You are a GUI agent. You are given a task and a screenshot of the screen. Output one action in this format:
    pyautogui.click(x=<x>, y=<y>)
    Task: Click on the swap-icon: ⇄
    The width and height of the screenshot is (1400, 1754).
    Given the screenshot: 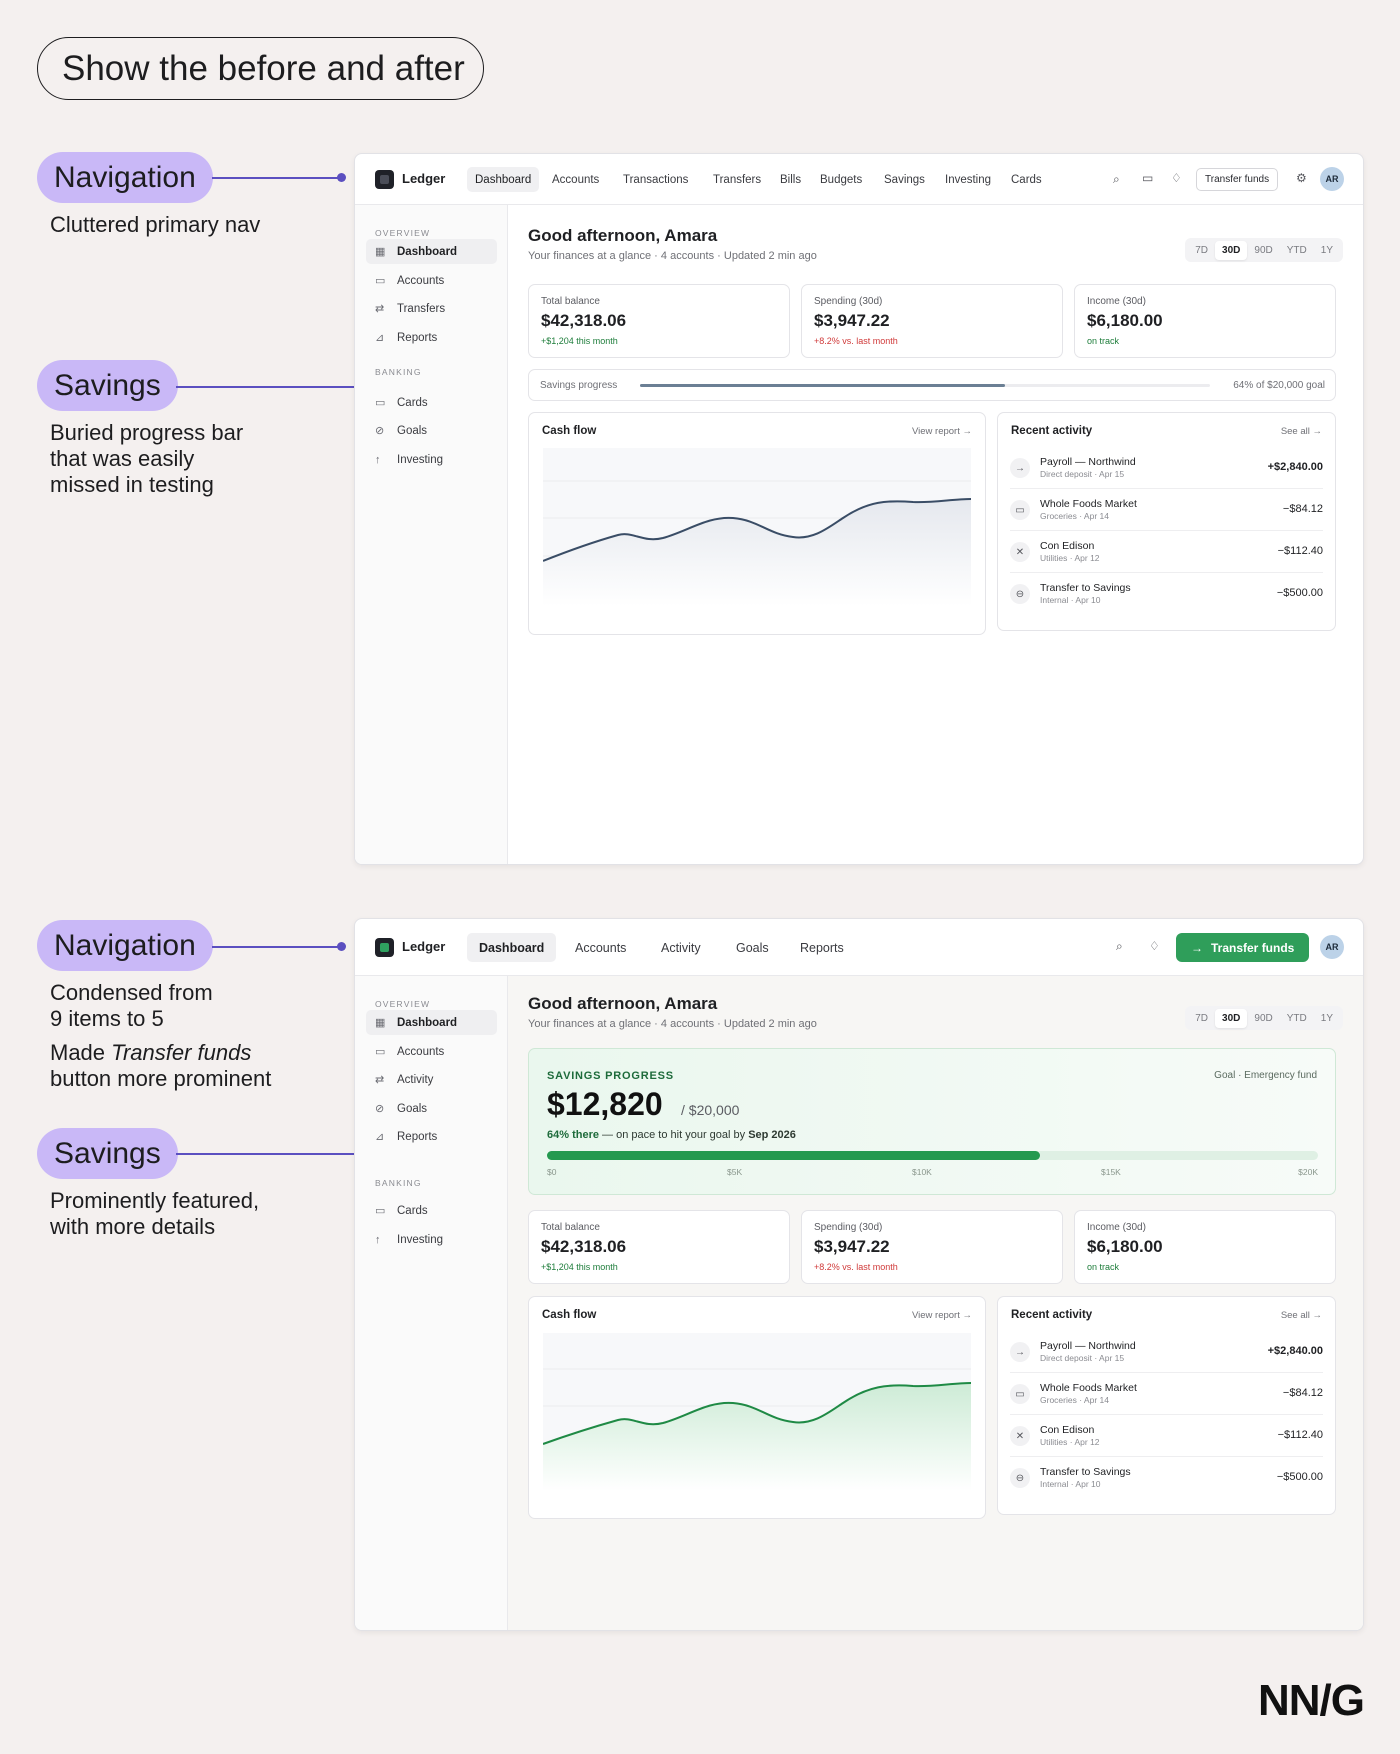 What is the action you would take?
    pyautogui.click(x=380, y=309)
    